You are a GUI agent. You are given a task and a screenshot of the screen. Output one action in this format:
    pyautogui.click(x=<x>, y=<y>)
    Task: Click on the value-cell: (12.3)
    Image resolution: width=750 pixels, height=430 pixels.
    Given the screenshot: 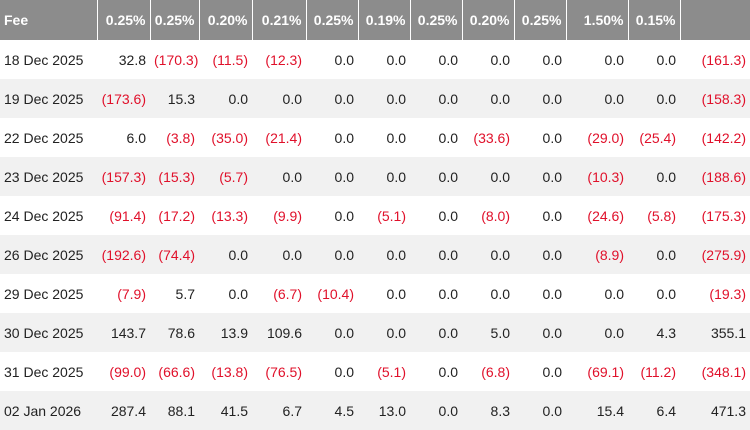 What is the action you would take?
    pyautogui.click(x=283, y=59)
    